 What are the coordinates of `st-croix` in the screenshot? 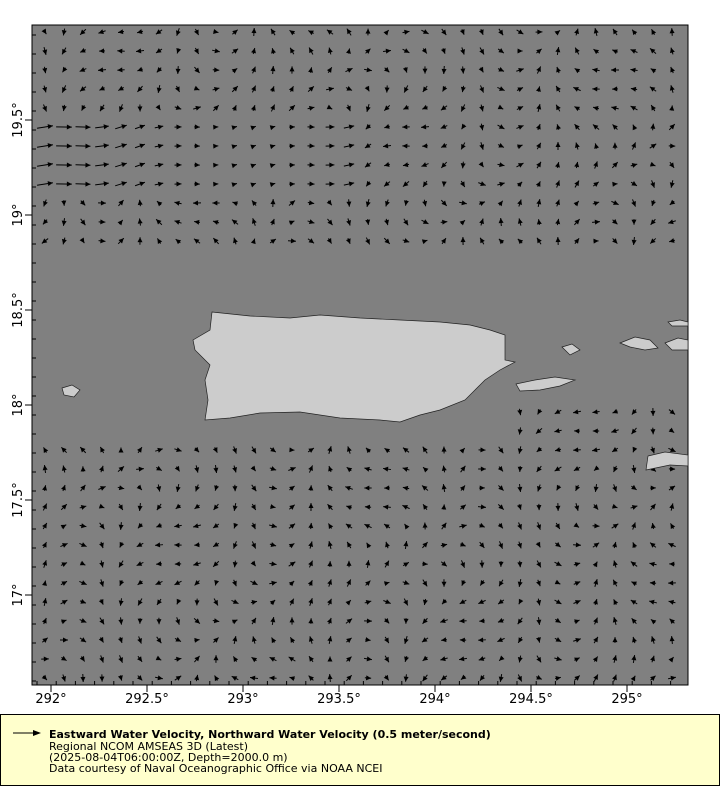 It's located at (667, 461).